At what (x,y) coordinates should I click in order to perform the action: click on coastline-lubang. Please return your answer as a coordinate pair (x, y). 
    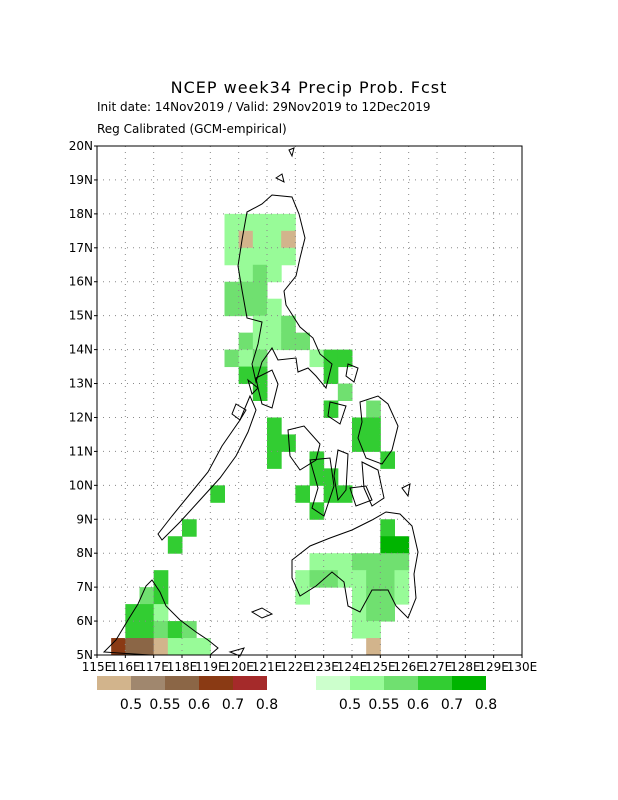
    Looking at the image, I should click on (253, 386).